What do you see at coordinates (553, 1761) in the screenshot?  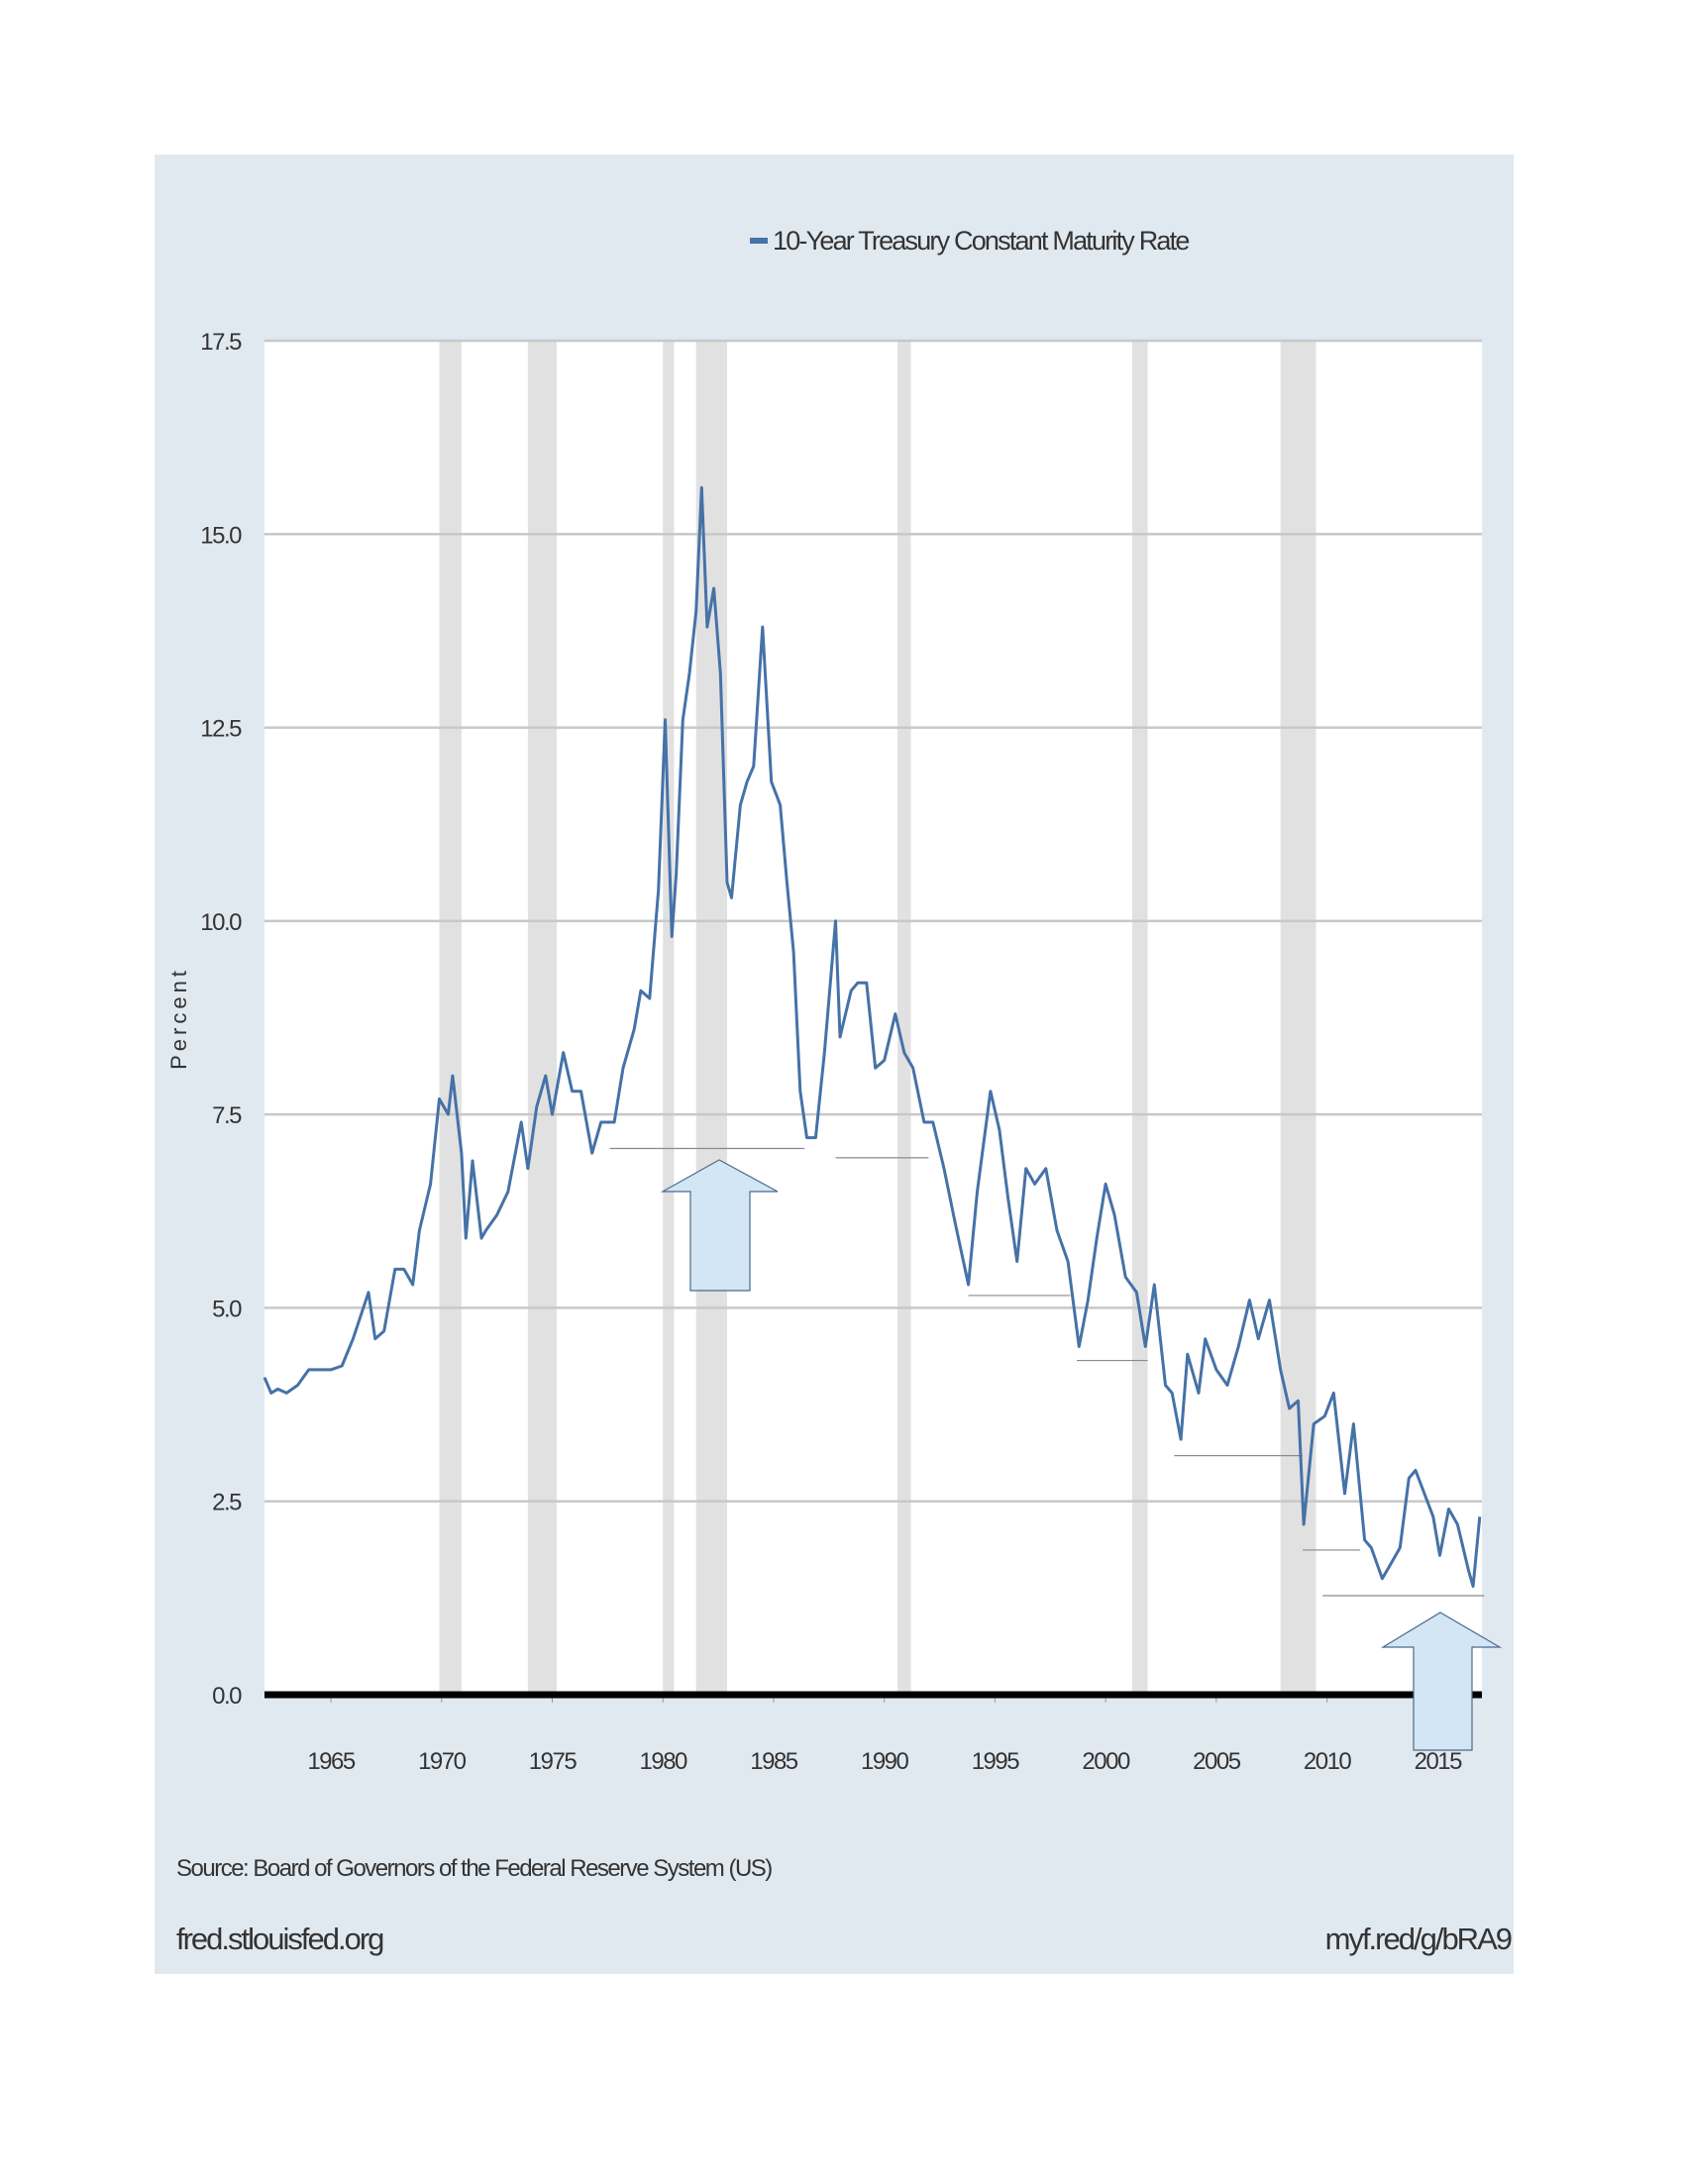 I see `x-tick-label: 1975` at bounding box center [553, 1761].